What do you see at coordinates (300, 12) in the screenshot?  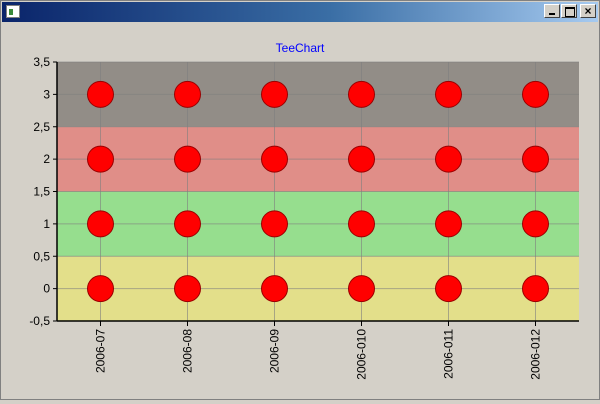 I see `title-bar: ×` at bounding box center [300, 12].